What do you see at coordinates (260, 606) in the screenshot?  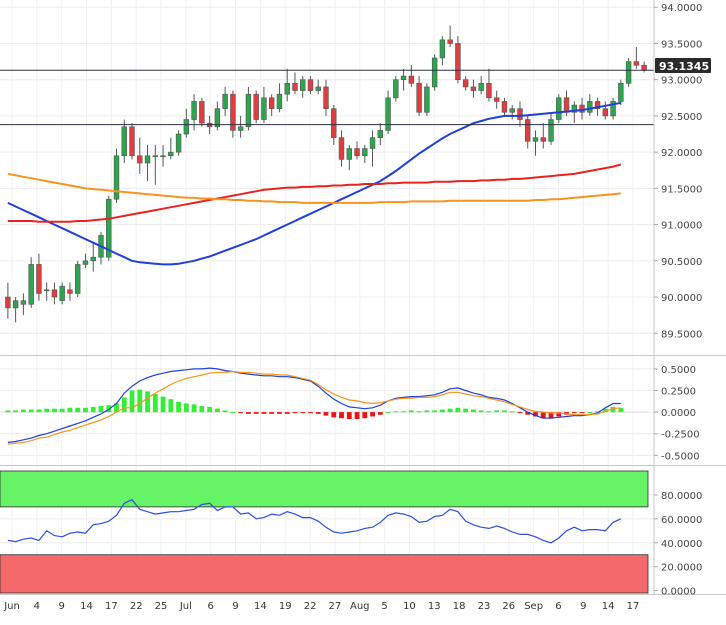 I see `x-tick-label: 14` at bounding box center [260, 606].